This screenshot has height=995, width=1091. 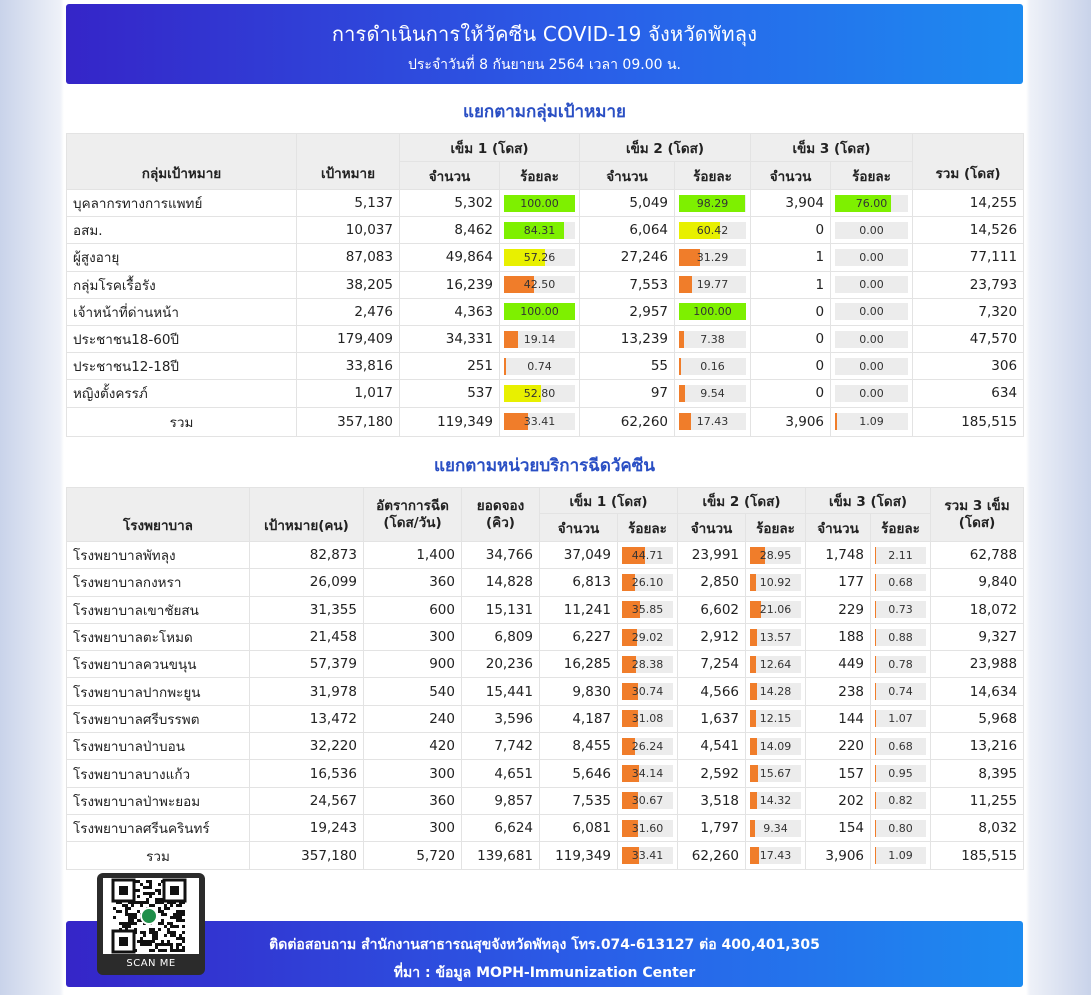 I want to click on dose2-count: 1,637, so click(x=712, y=719).